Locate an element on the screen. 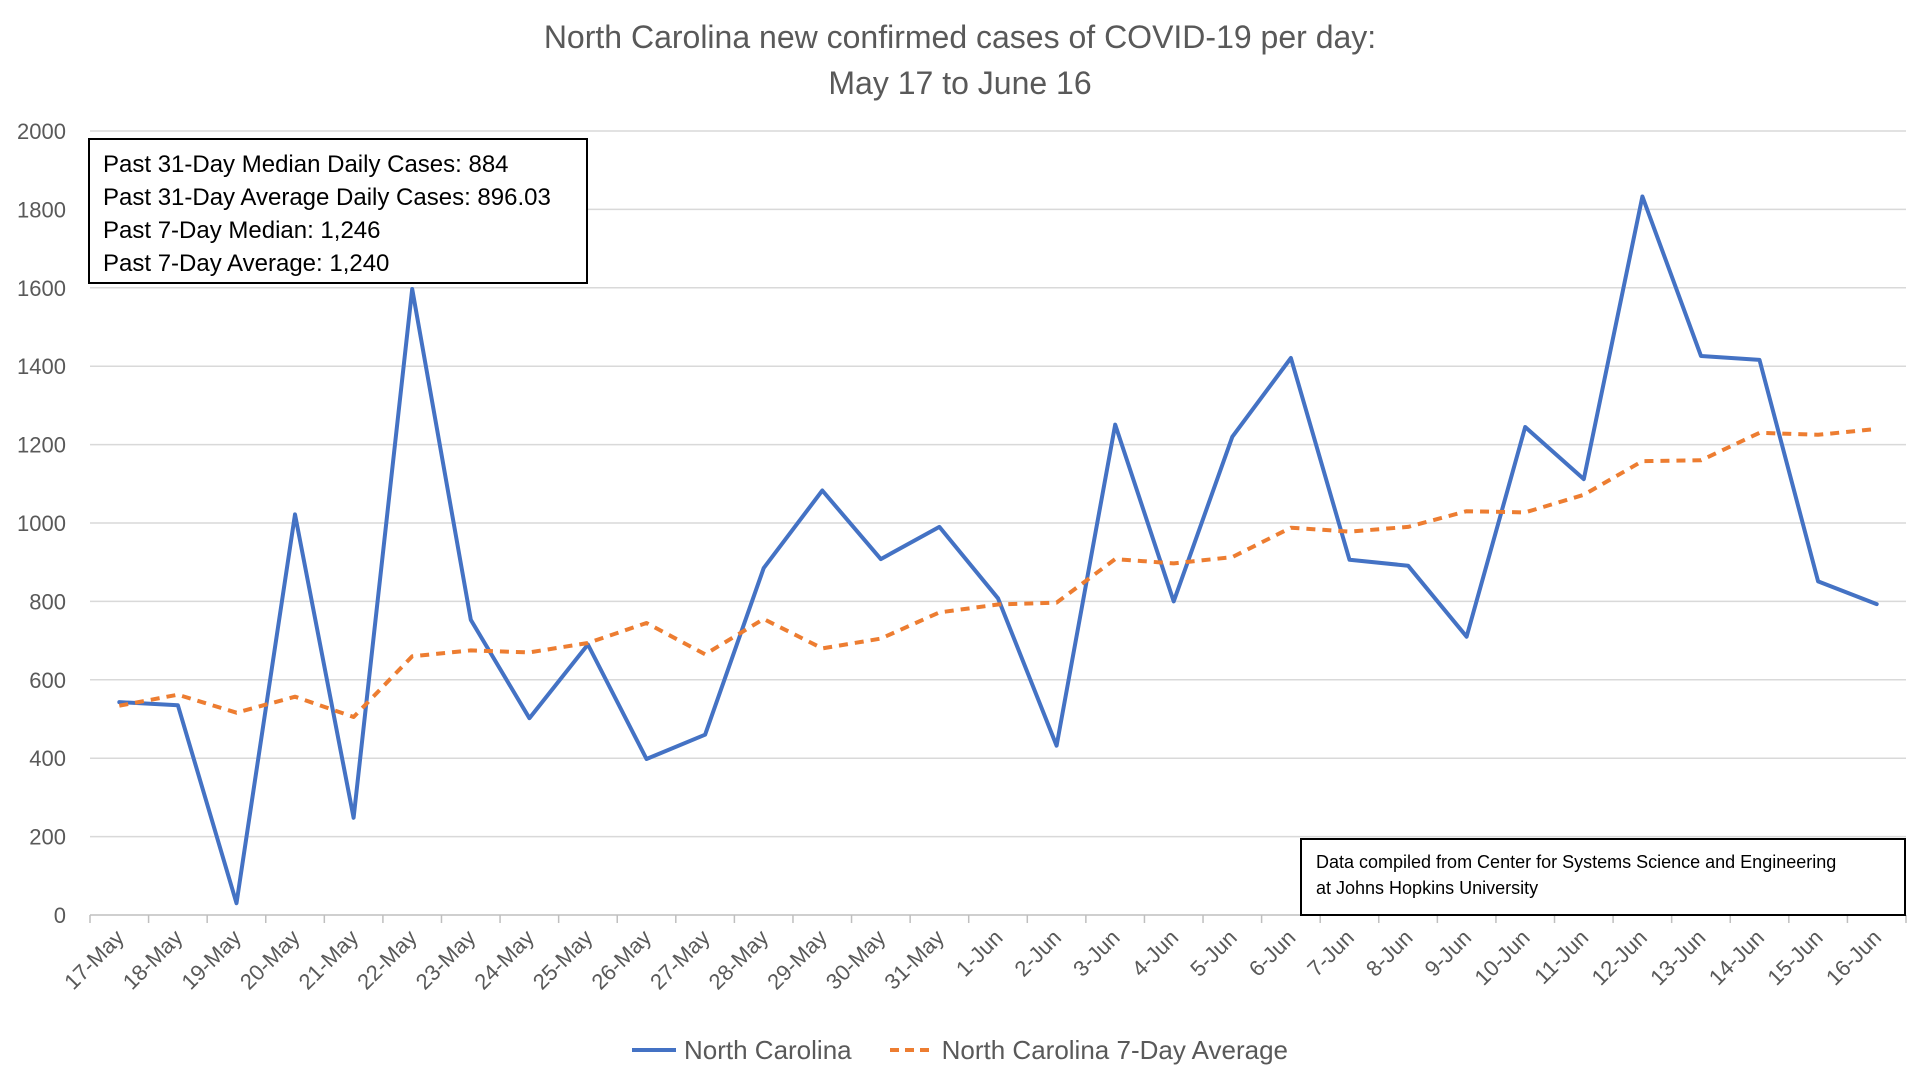 The width and height of the screenshot is (1920, 1080). x-tick-label: 22-May is located at coordinates (387, 960).